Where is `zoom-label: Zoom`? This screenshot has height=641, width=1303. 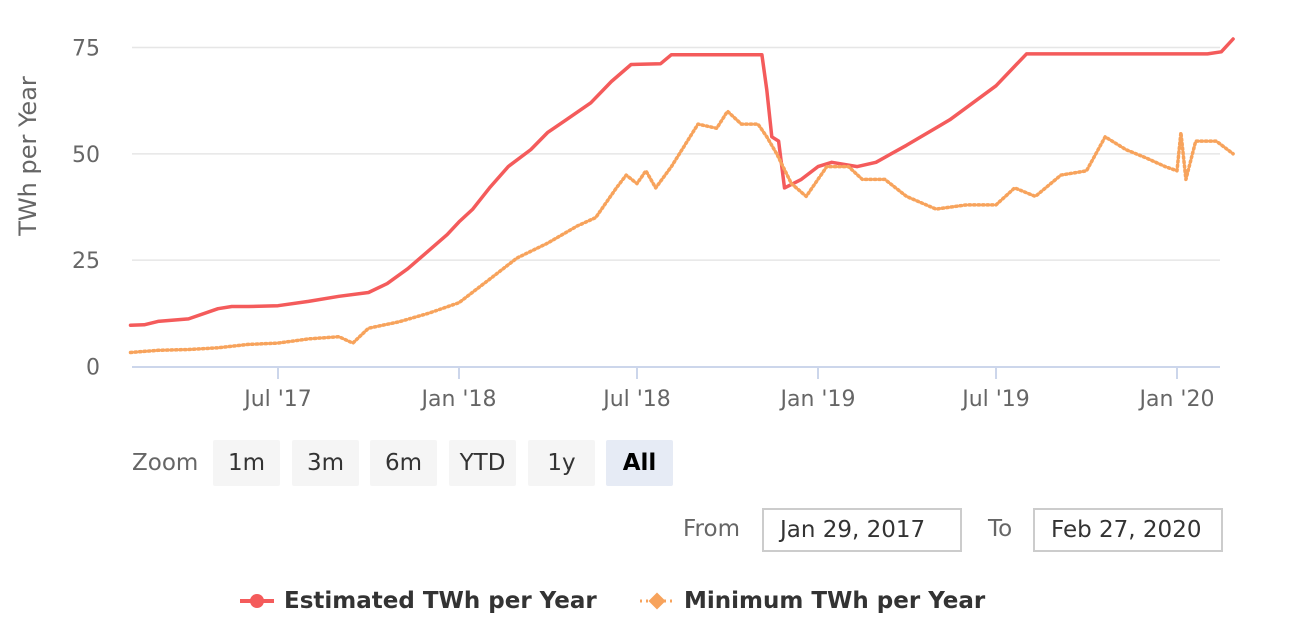
zoom-label: Zoom is located at coordinates (165, 463).